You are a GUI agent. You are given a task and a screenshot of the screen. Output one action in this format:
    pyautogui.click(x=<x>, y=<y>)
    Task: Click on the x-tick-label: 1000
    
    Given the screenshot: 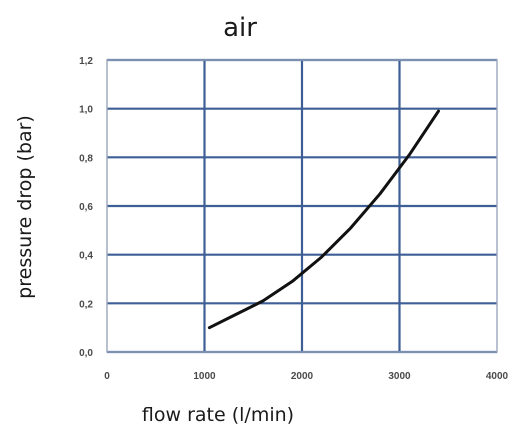 What is the action you would take?
    pyautogui.click(x=204, y=376)
    